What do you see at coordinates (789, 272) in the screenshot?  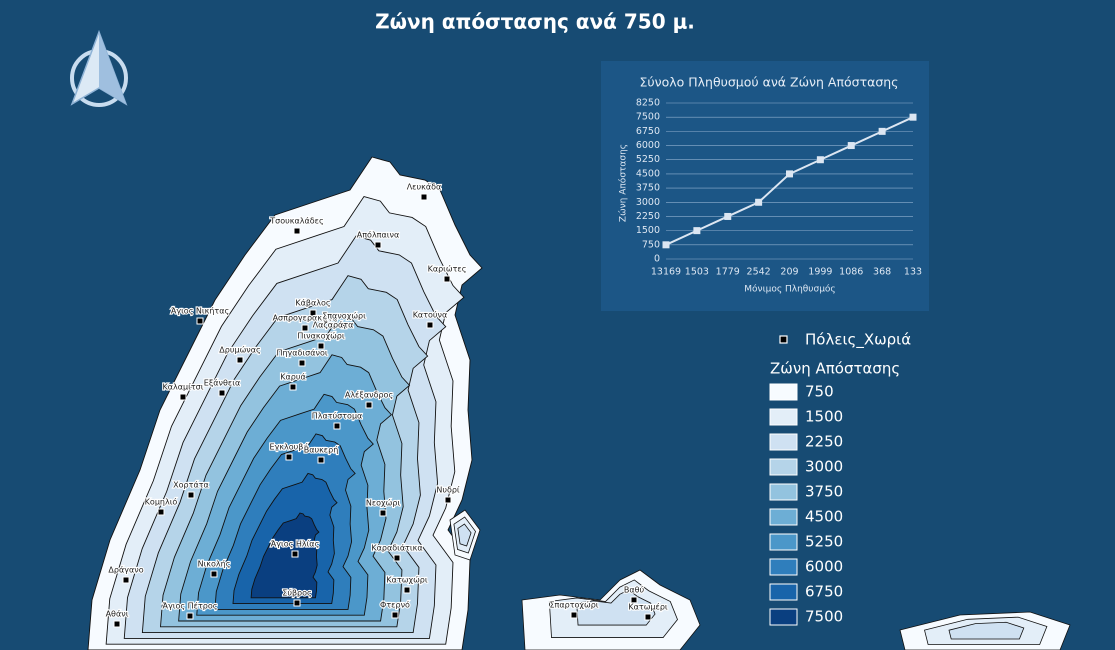 I see `x-tick-label: 209` at bounding box center [789, 272].